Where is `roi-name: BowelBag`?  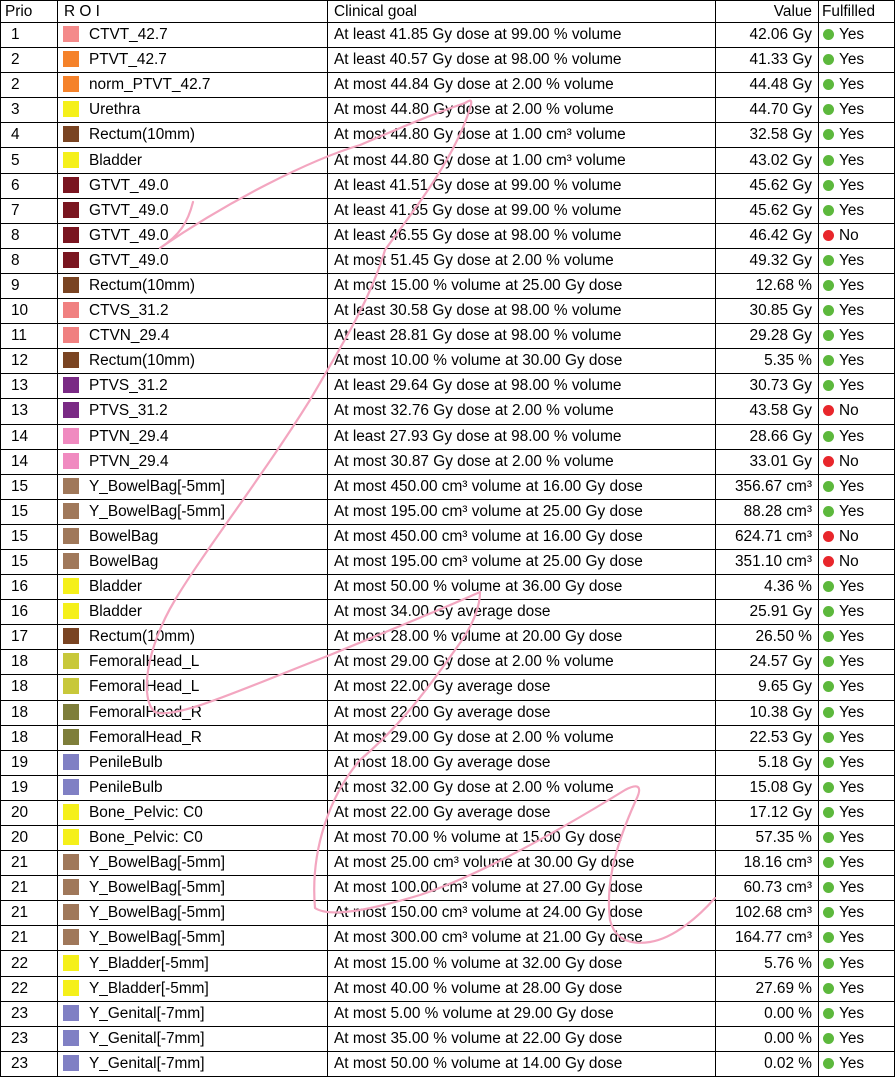 roi-name: BowelBag is located at coordinates (124, 562).